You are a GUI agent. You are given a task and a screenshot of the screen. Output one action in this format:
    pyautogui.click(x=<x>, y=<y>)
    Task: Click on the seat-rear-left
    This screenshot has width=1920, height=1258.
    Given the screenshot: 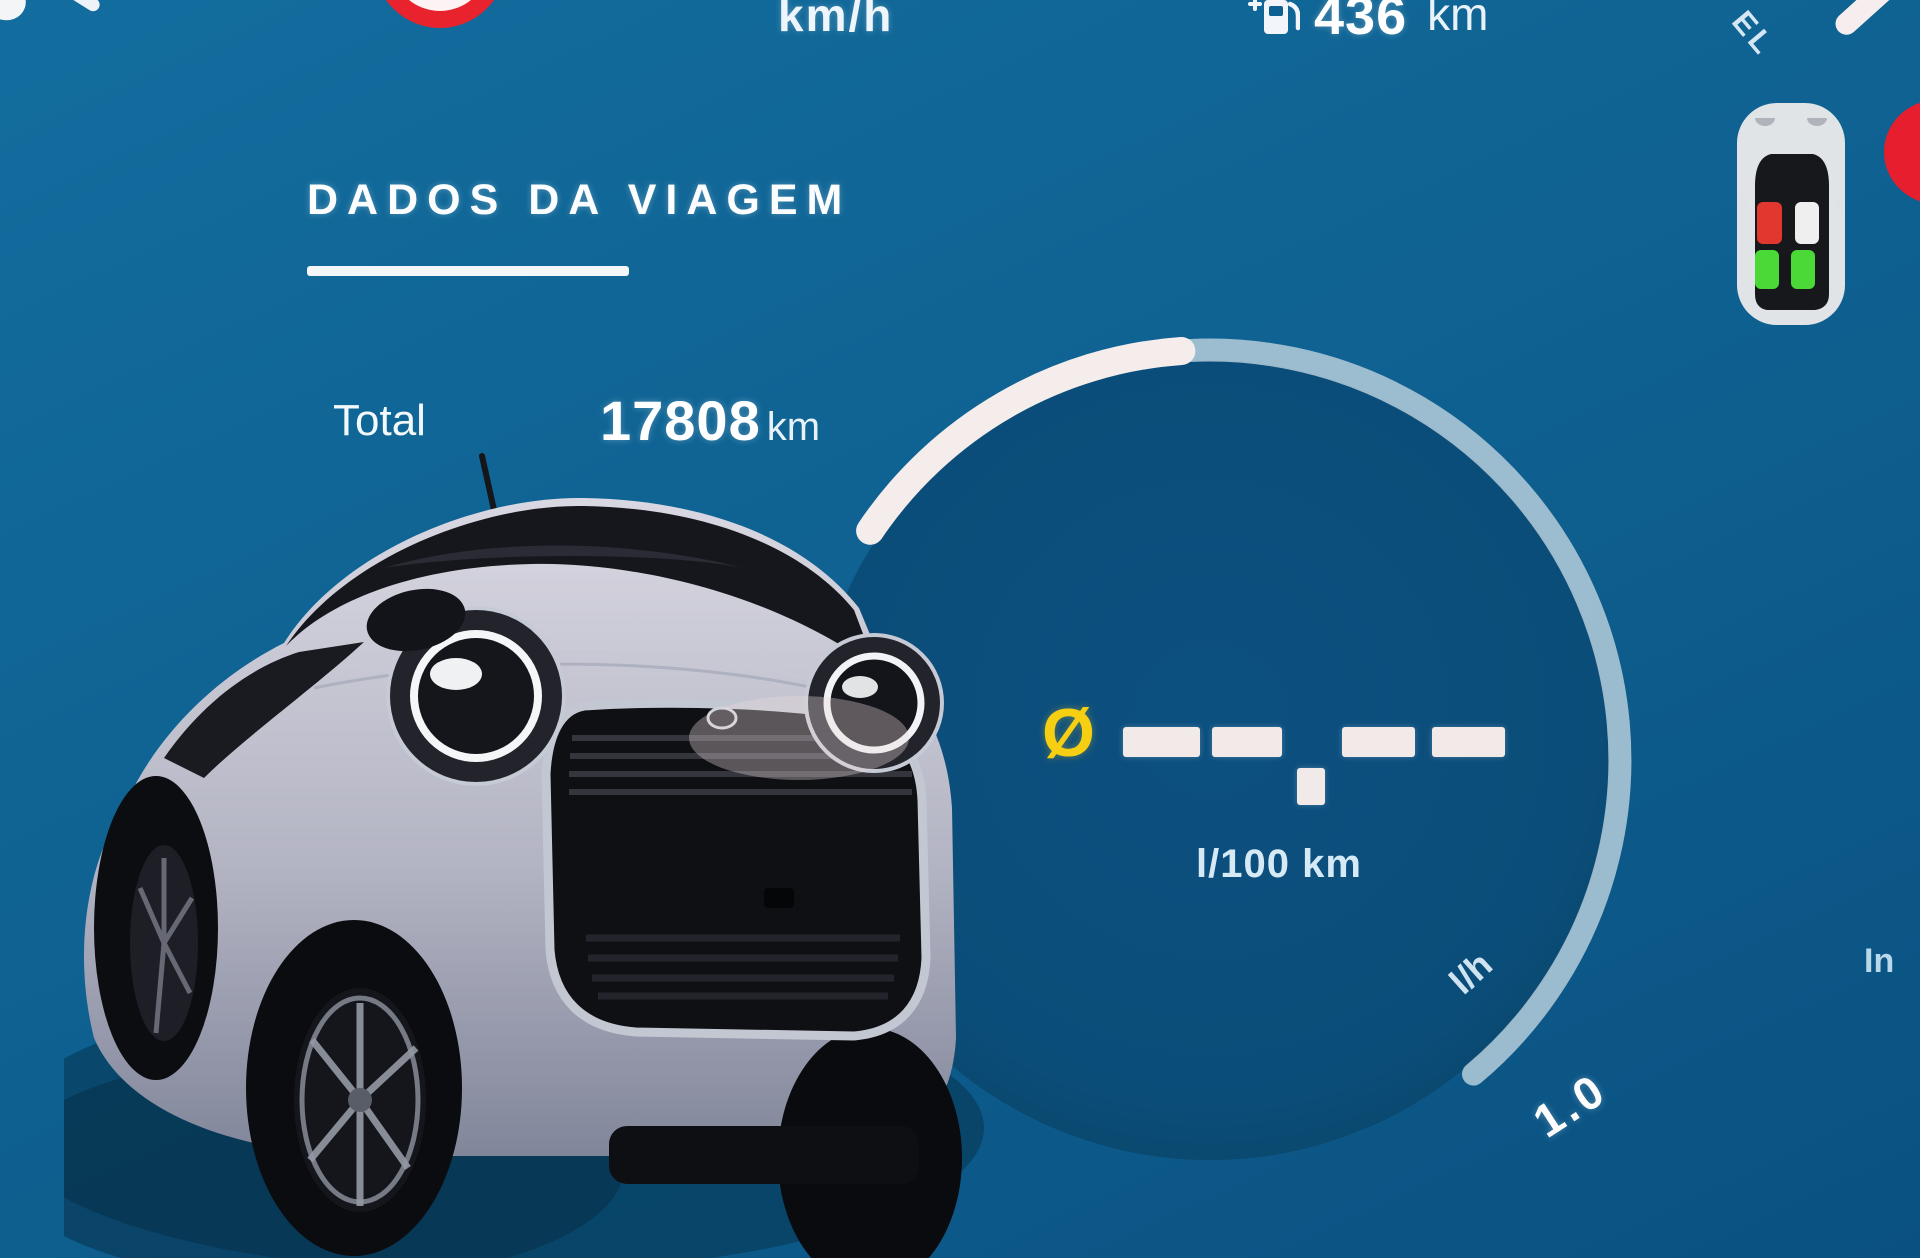 What is the action you would take?
    pyautogui.click(x=1767, y=269)
    